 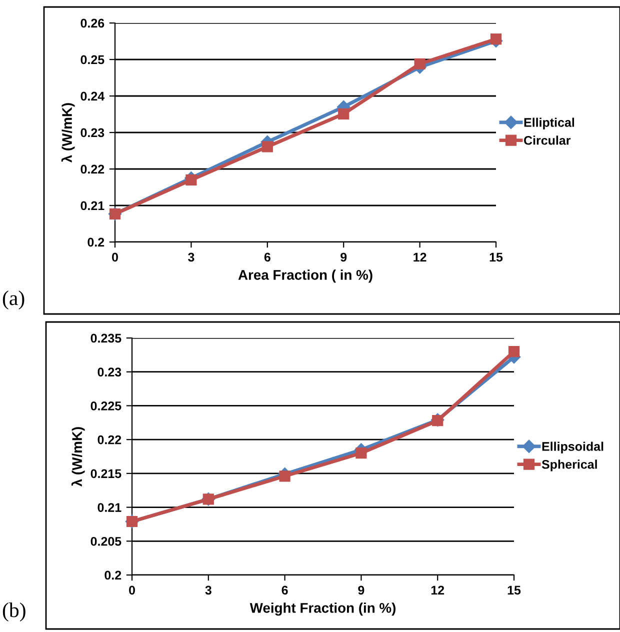 I want to click on legend-label: Circular, so click(x=547, y=140).